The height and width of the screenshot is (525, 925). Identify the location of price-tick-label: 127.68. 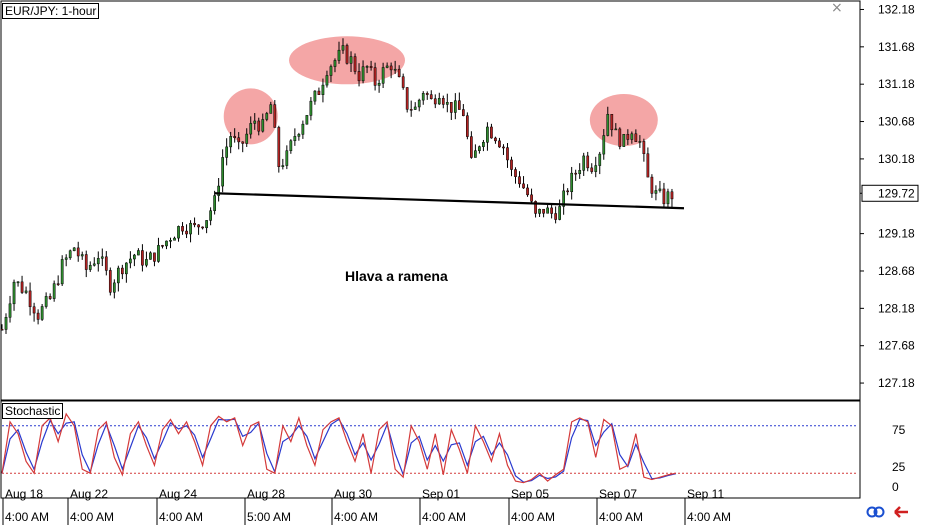
(896, 346).